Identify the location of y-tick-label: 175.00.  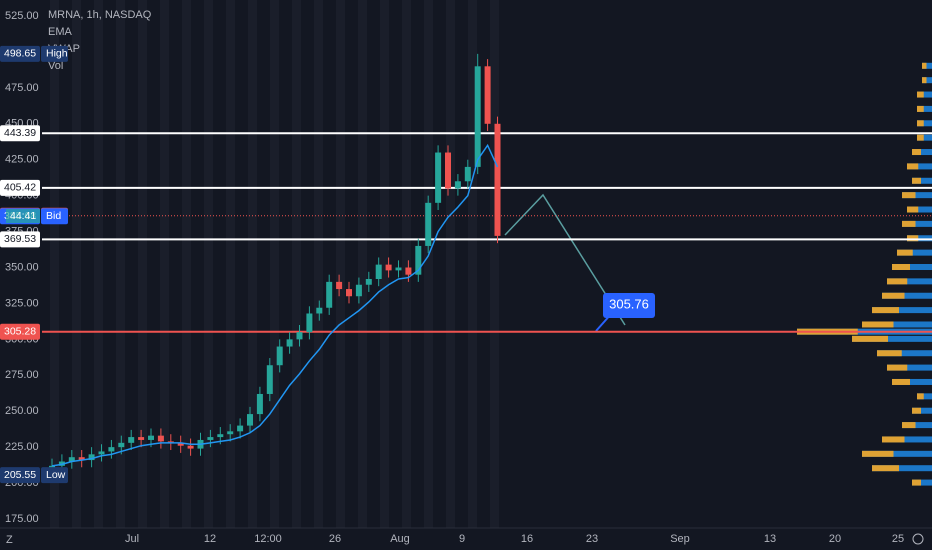
(22, 519).